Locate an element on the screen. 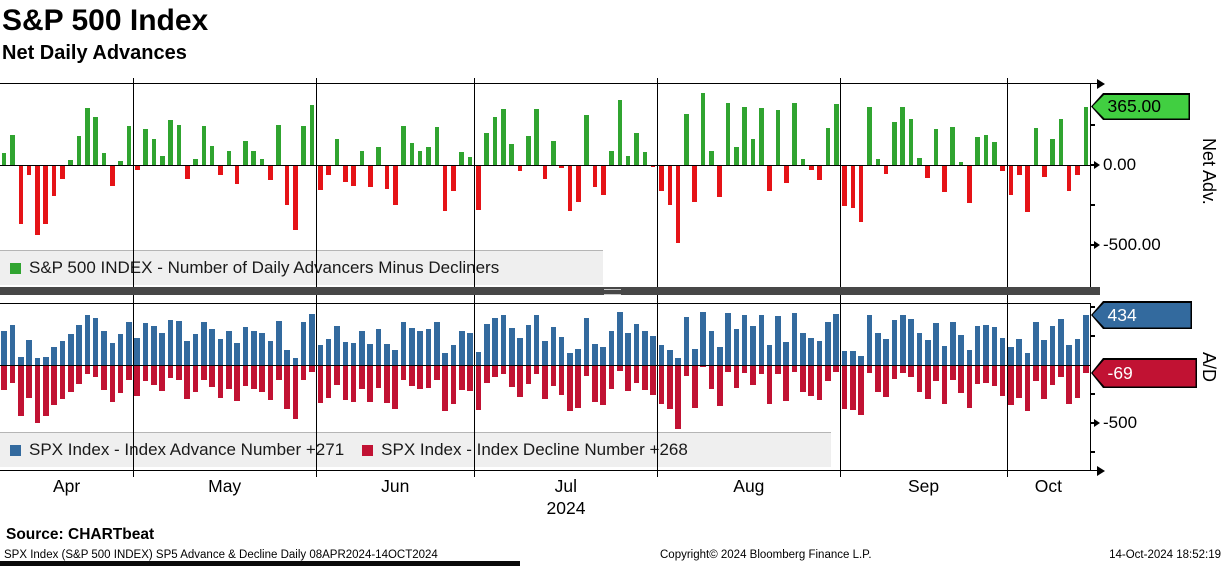 The width and height of the screenshot is (1224, 566). top-axis-line is located at coordinates (548, 84).